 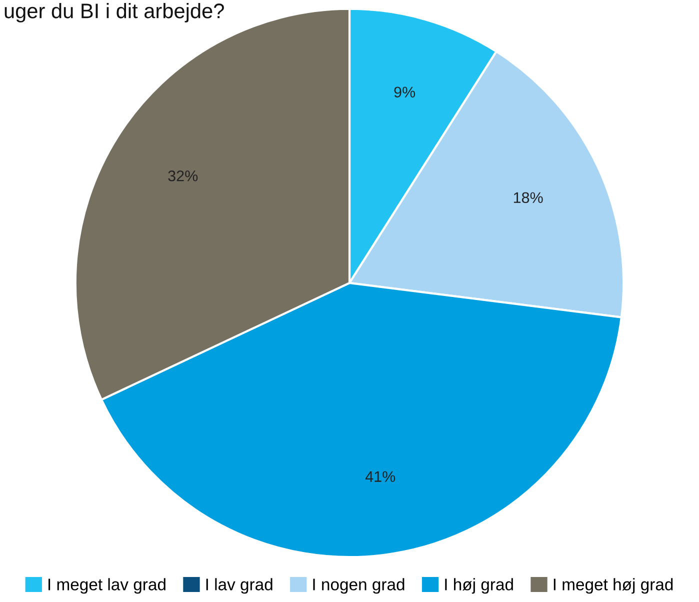 What do you see at coordinates (358, 586) in the screenshot?
I see `legend-label: I nogen grad` at bounding box center [358, 586].